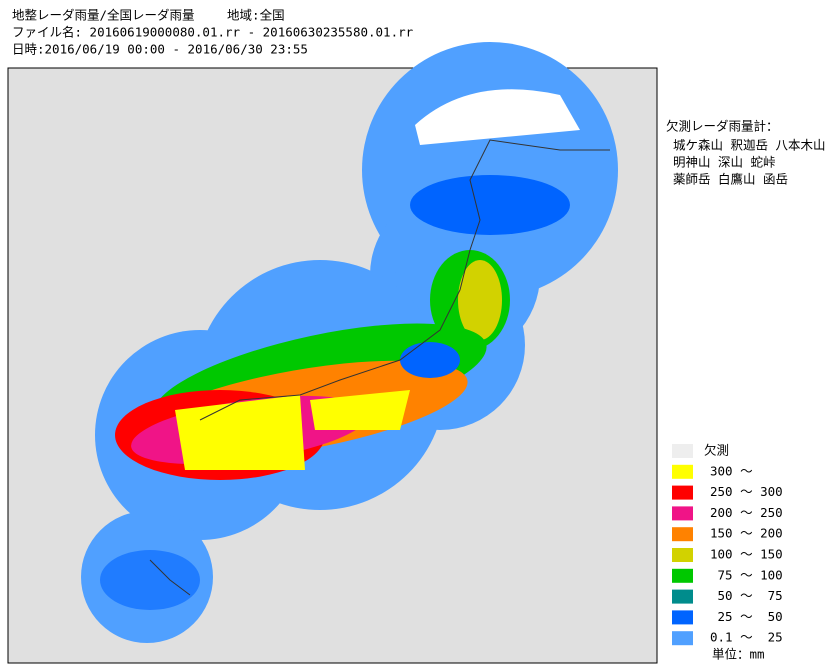 The height and width of the screenshot is (671, 836). Describe the element at coordinates (746, 512) in the screenshot. I see `legend-label: 200 ～ 250` at that location.